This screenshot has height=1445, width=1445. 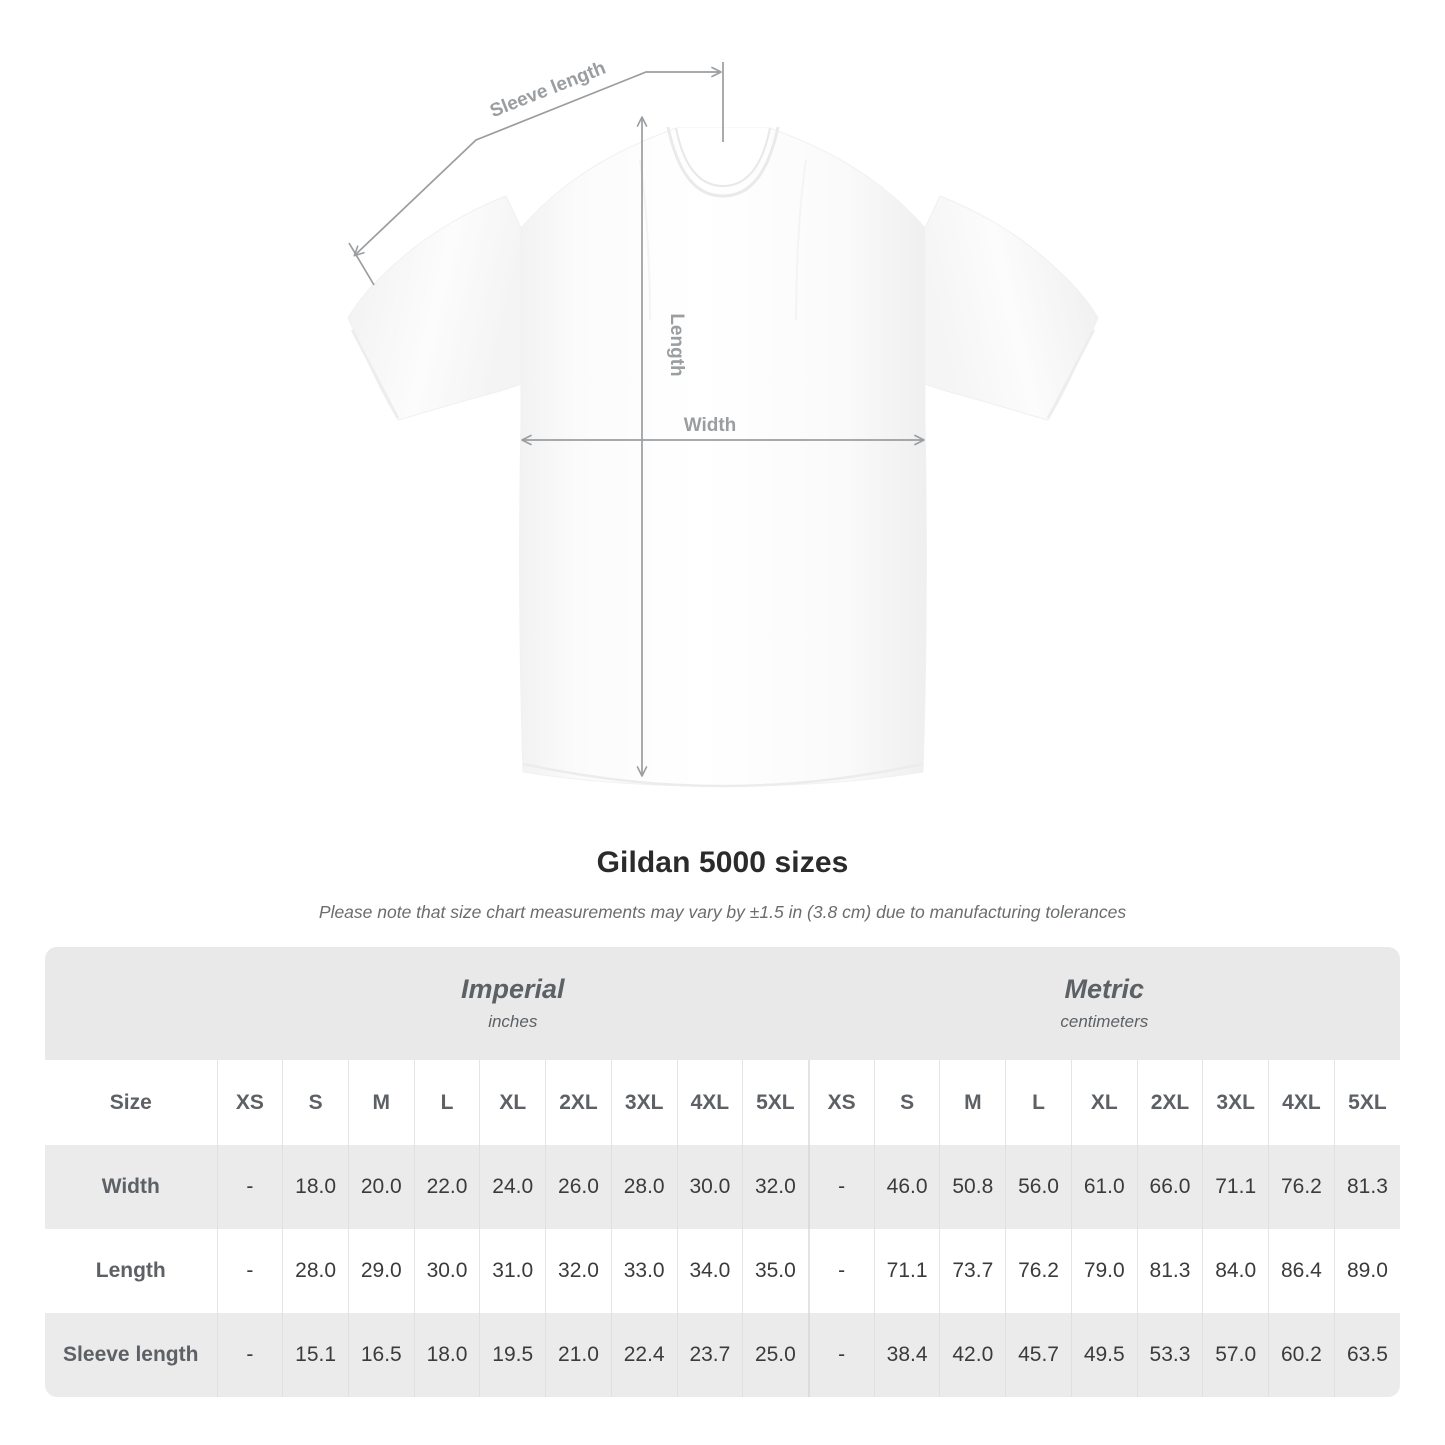 I want to click on size-column-header-xs-metric: XS, so click(x=841, y=1102).